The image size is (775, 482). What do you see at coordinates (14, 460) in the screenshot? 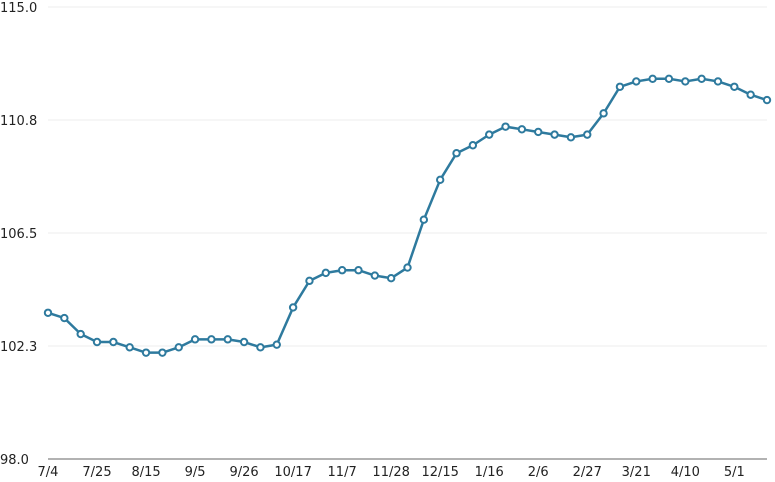
I see `y-tick-label: 98.0` at bounding box center [14, 460].